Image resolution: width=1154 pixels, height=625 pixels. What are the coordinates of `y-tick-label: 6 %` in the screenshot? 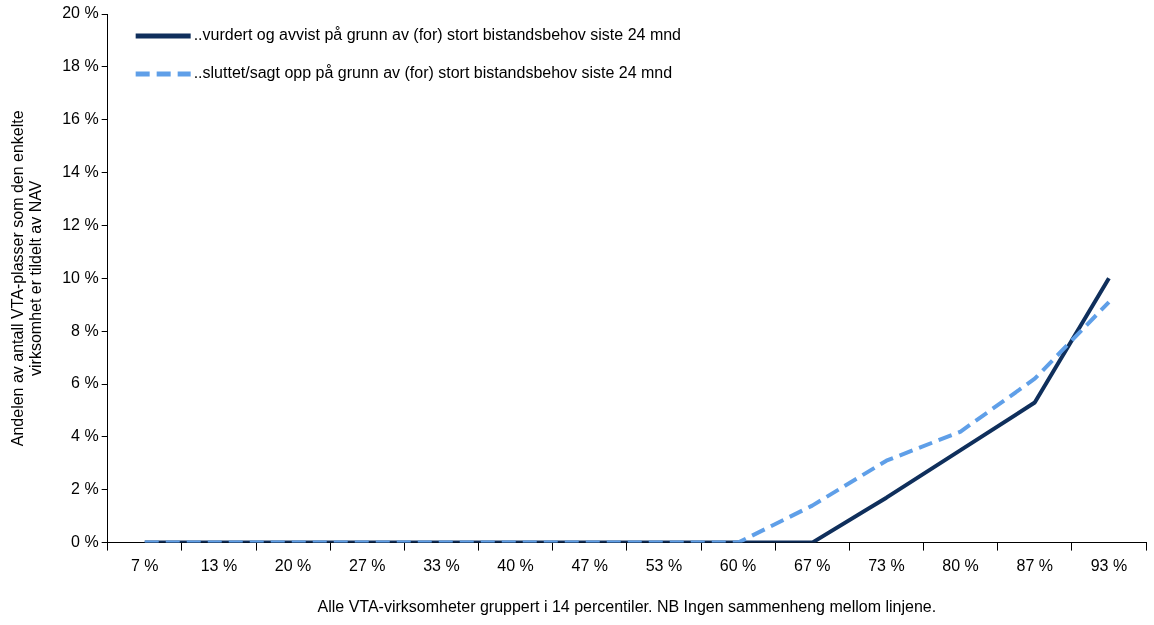 It's located at (85, 383).